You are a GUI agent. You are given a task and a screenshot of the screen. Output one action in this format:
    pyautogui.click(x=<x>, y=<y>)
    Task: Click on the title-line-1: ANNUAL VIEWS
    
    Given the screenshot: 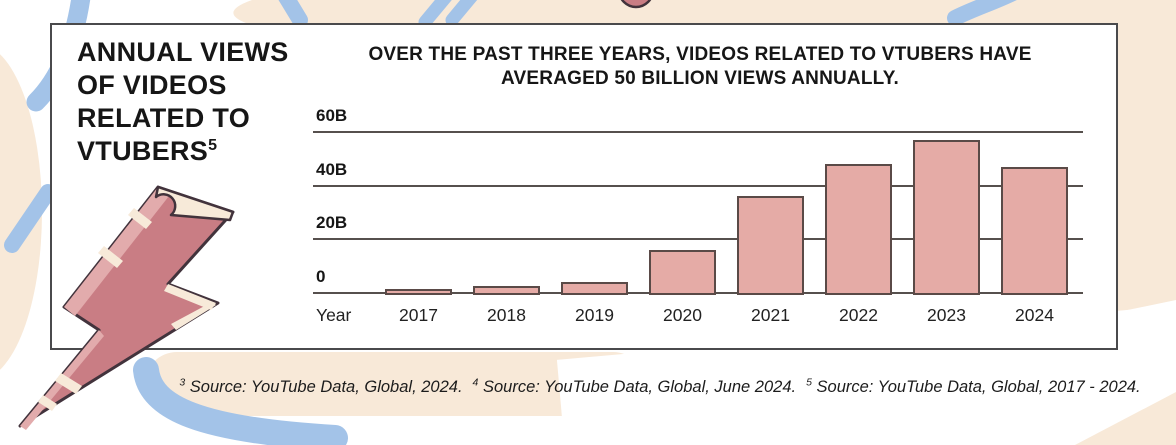 What is the action you would take?
    pyautogui.click(x=183, y=52)
    